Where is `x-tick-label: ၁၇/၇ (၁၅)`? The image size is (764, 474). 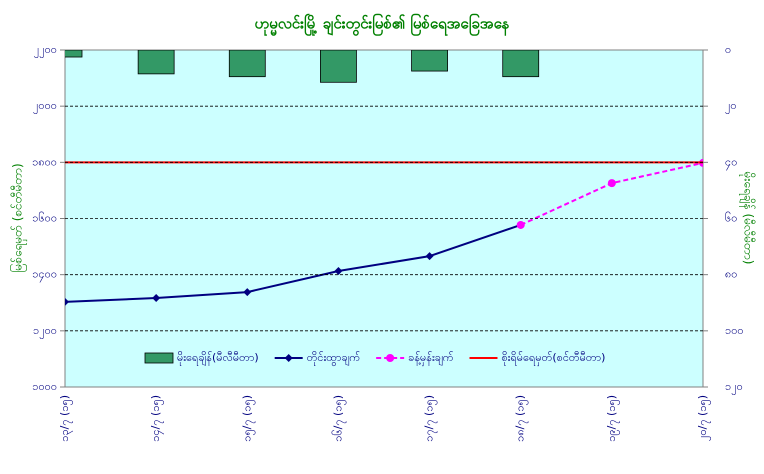
x-tick-label: ၁၇/၇ (၁၅) is located at coordinates (430, 418).